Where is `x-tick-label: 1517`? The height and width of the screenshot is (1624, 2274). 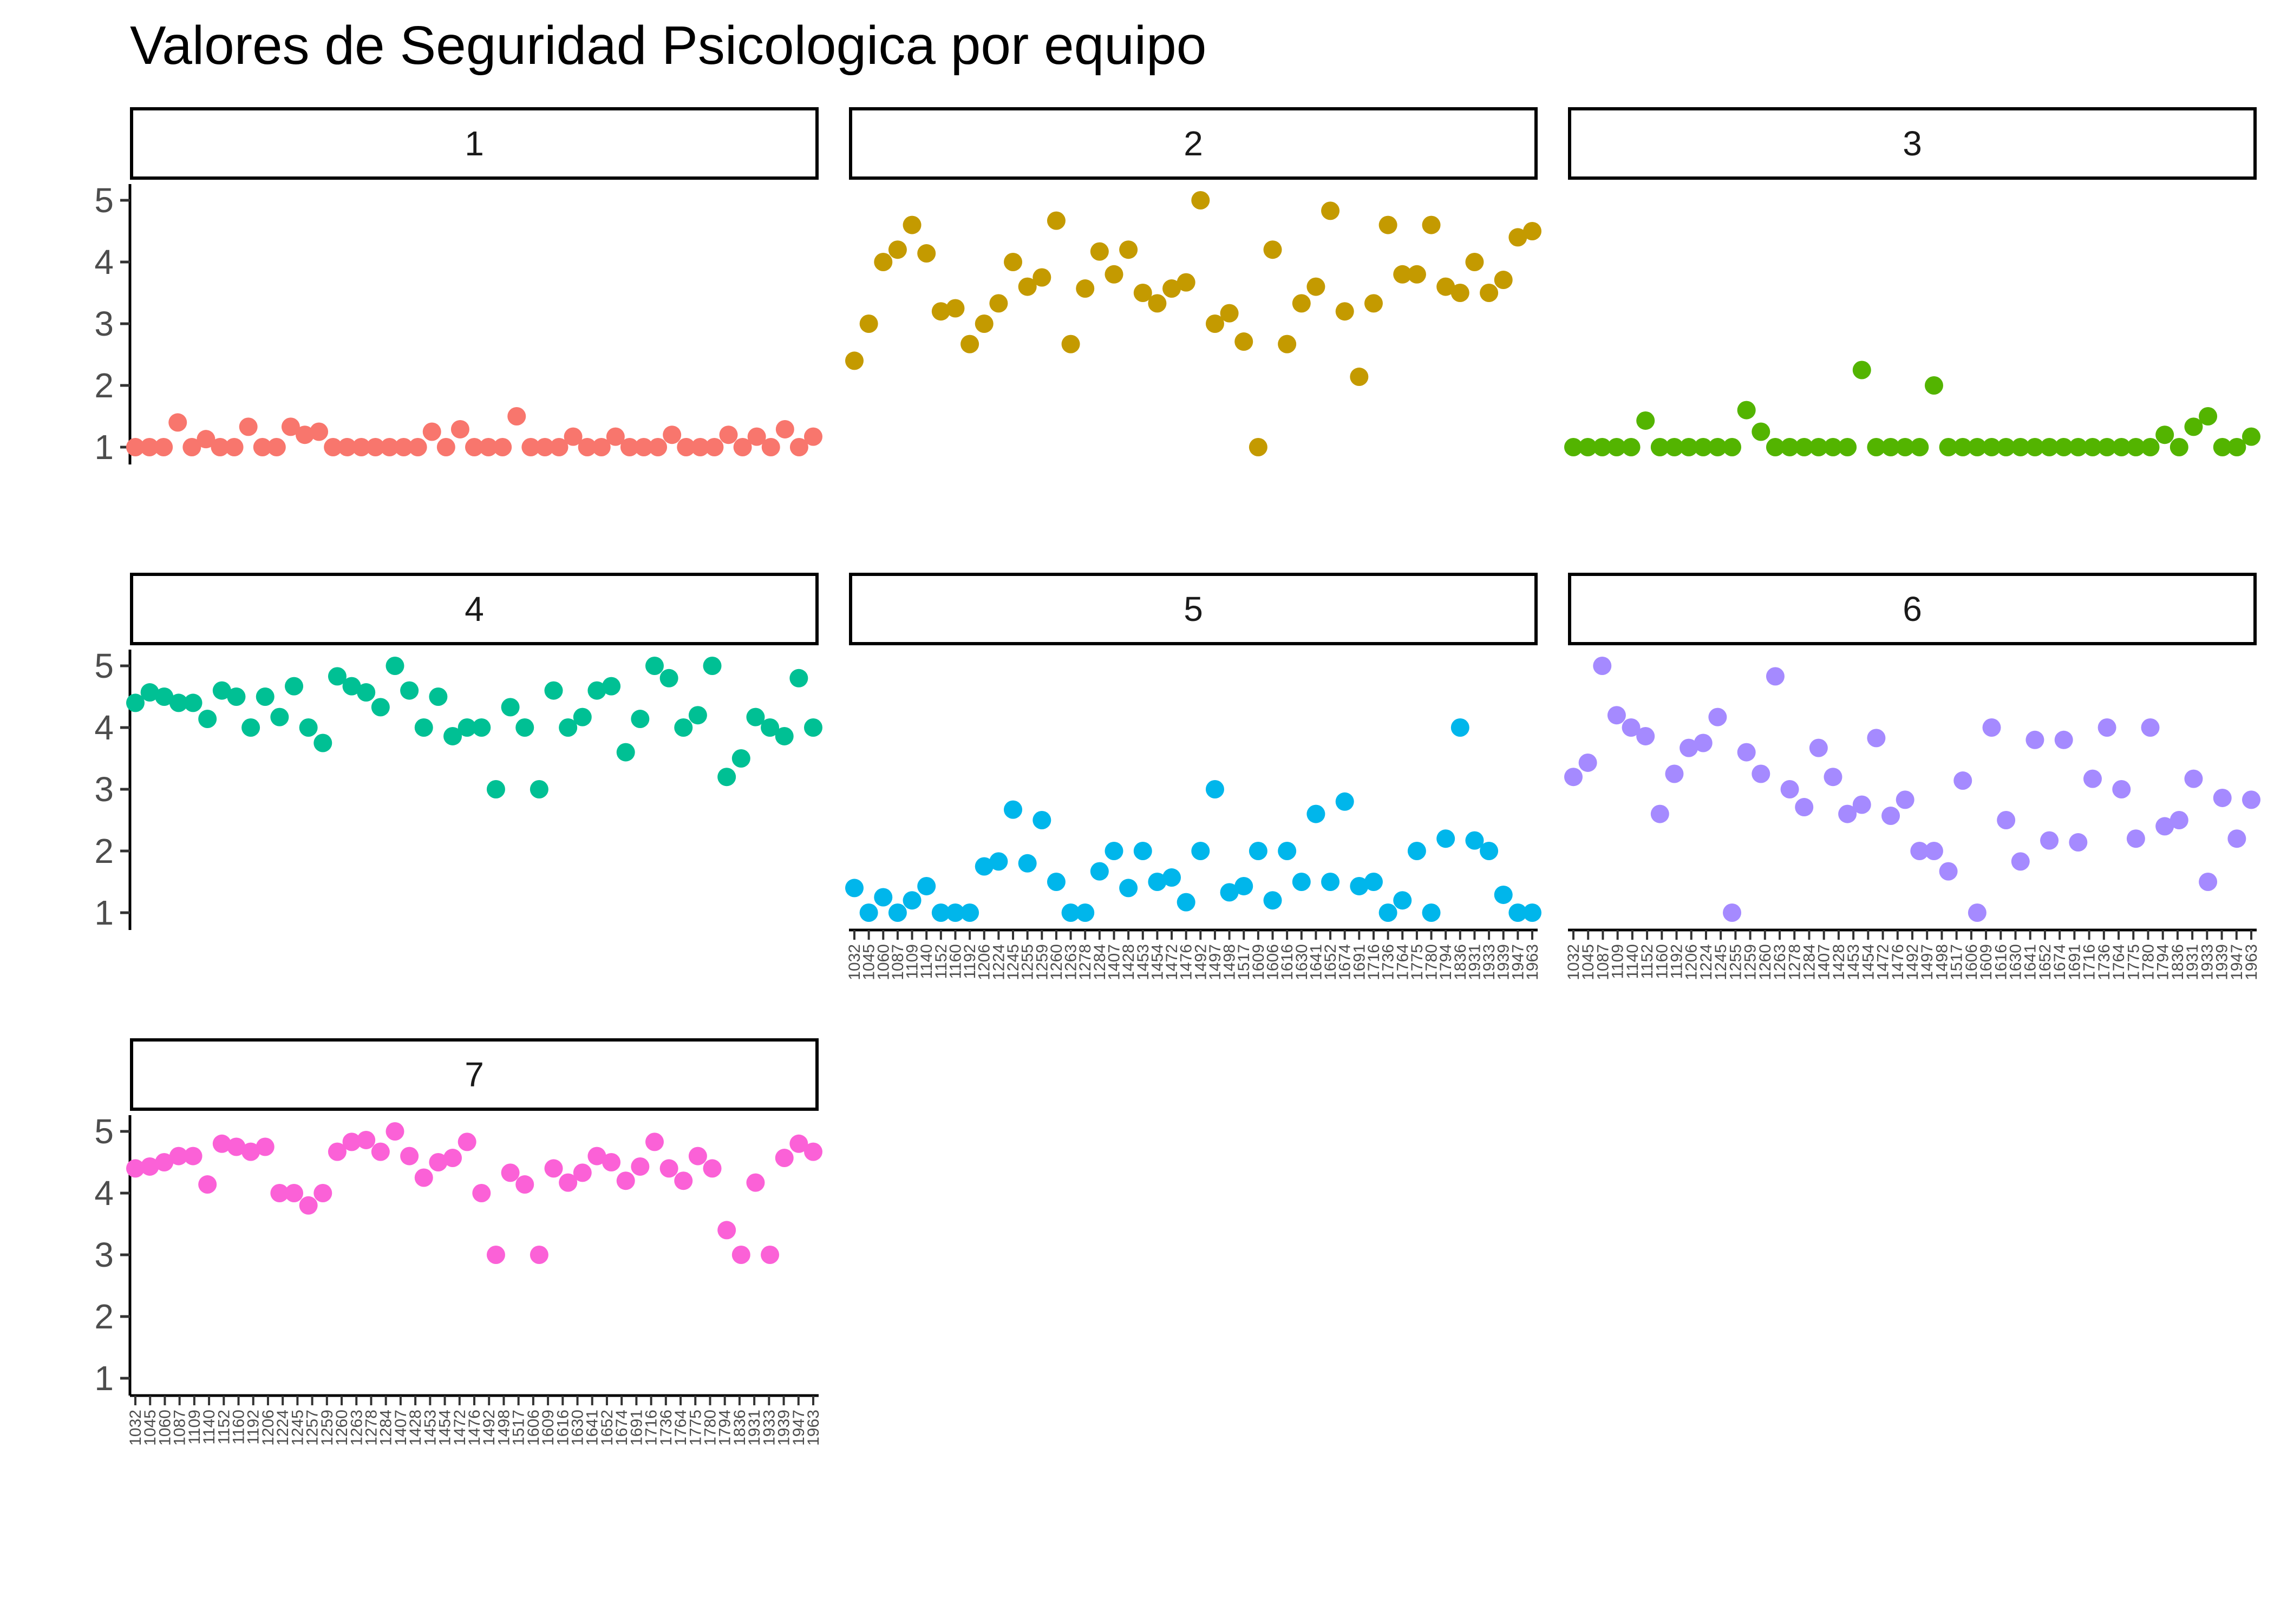 x-tick-label: 1517 is located at coordinates (519, 1428).